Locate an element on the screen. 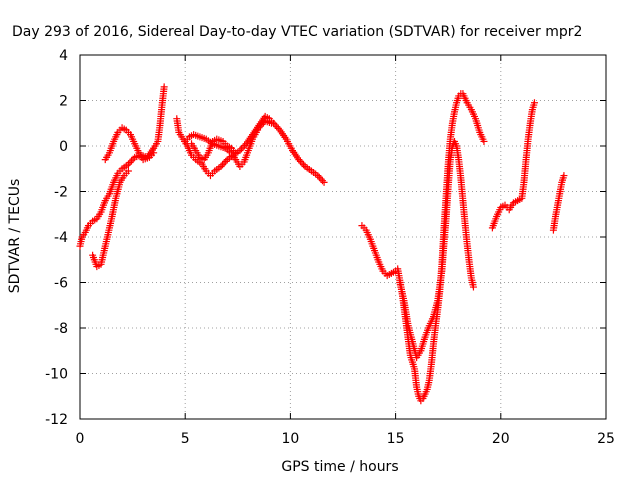 This screenshot has height=480, width=640. x-tick-label: 5 is located at coordinates (185, 439).